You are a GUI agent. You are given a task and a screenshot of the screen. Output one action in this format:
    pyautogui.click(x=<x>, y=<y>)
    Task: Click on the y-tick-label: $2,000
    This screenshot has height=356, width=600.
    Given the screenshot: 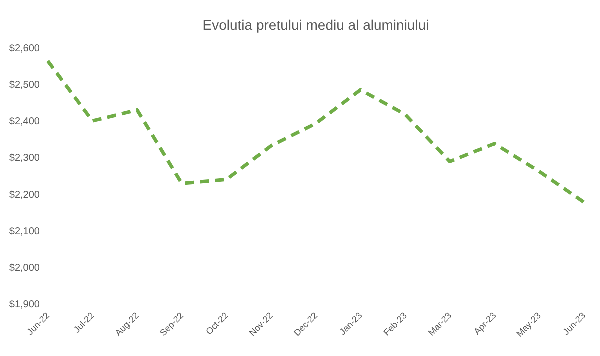 What is the action you would take?
    pyautogui.click(x=24, y=268)
    